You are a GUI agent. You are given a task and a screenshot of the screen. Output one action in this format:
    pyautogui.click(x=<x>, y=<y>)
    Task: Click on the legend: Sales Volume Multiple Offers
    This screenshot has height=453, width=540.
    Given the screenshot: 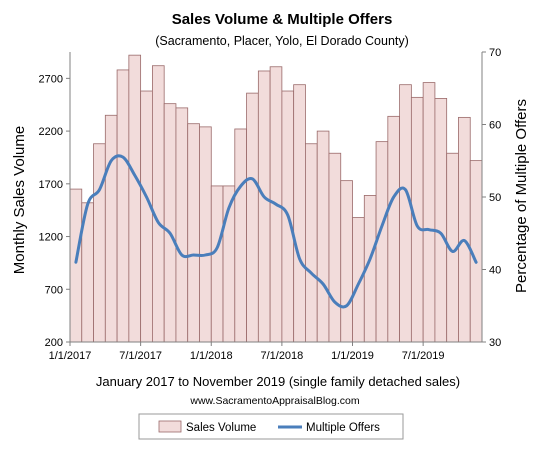 What is the action you would take?
    pyautogui.click(x=271, y=426)
    